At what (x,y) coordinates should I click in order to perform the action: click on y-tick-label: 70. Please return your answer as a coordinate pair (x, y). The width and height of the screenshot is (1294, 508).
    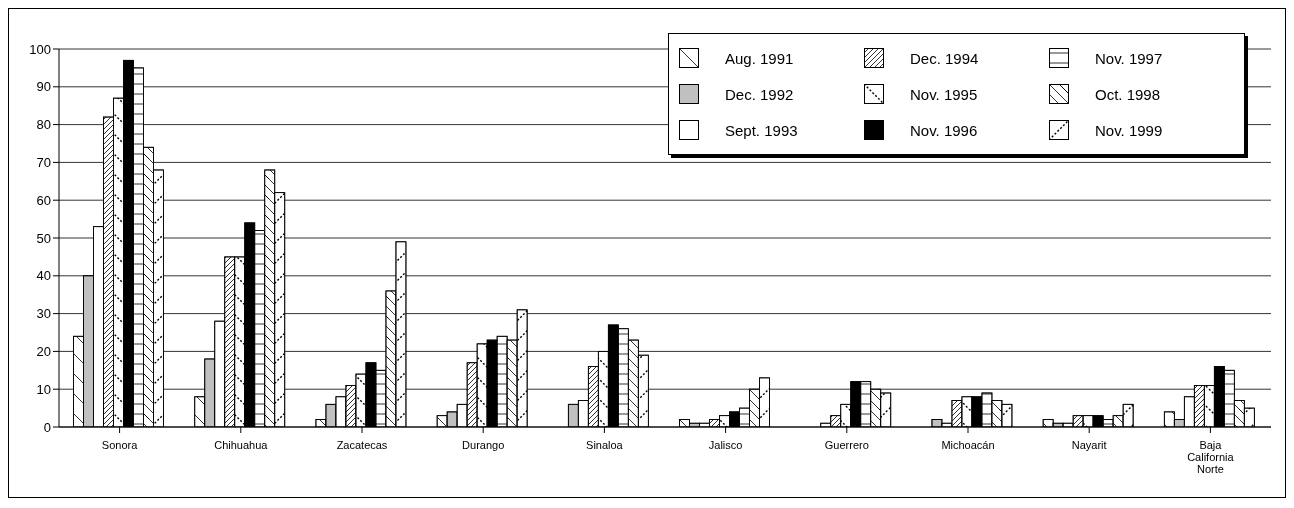
    Looking at the image, I should click on (43, 163).